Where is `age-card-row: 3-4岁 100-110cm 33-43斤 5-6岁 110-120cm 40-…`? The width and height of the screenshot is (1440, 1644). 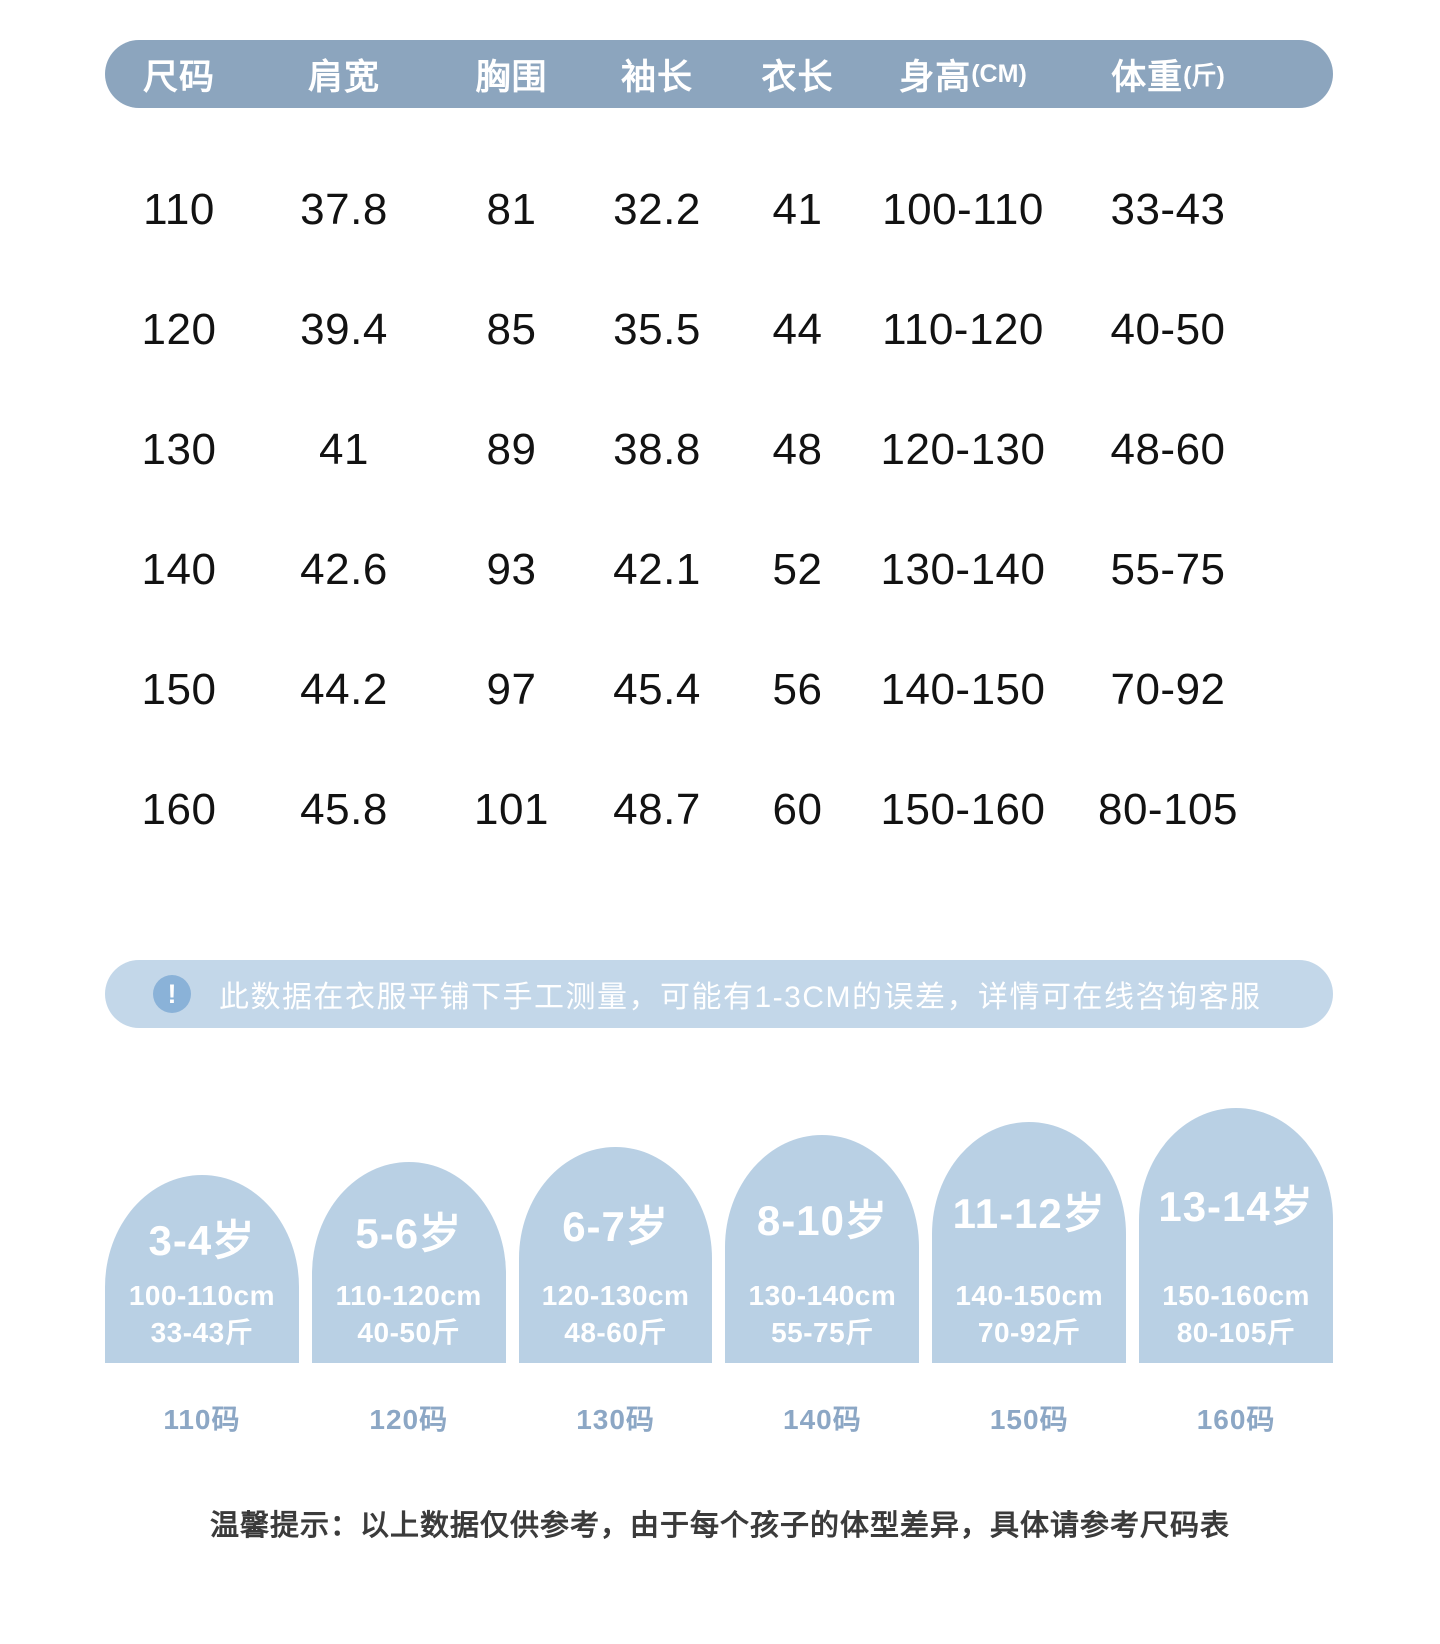
age-card-row: 3-4岁 100-110cm 33-43斤 5-6岁 110-120cm 40-… is located at coordinates (719, 1235).